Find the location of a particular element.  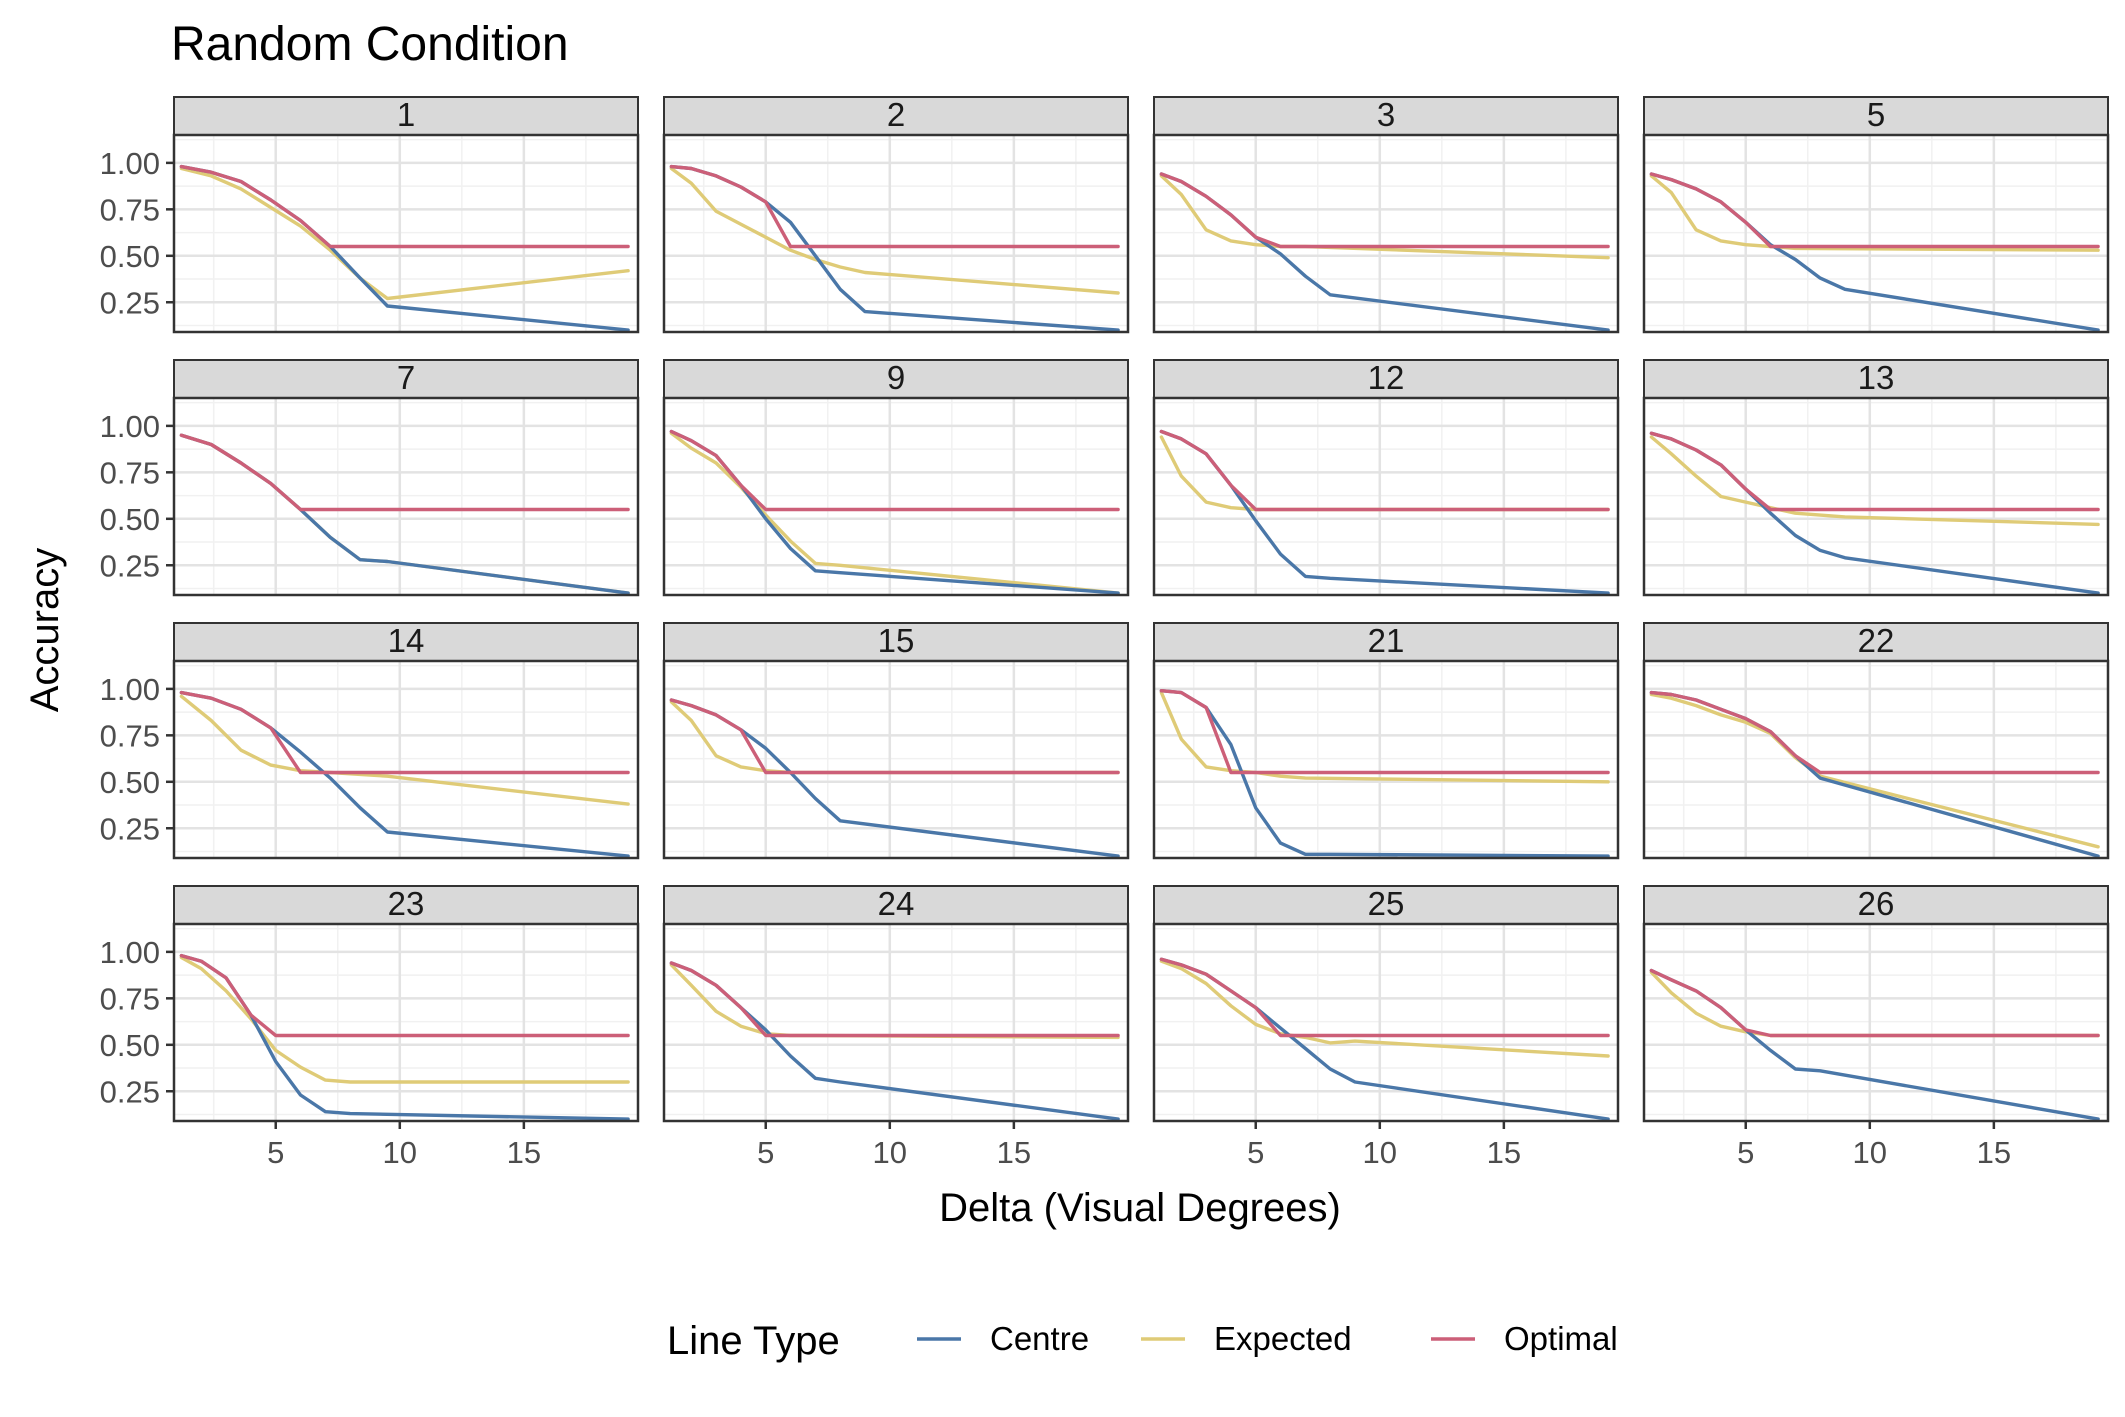

legend-title: Line Type is located at coordinates (753, 1341).